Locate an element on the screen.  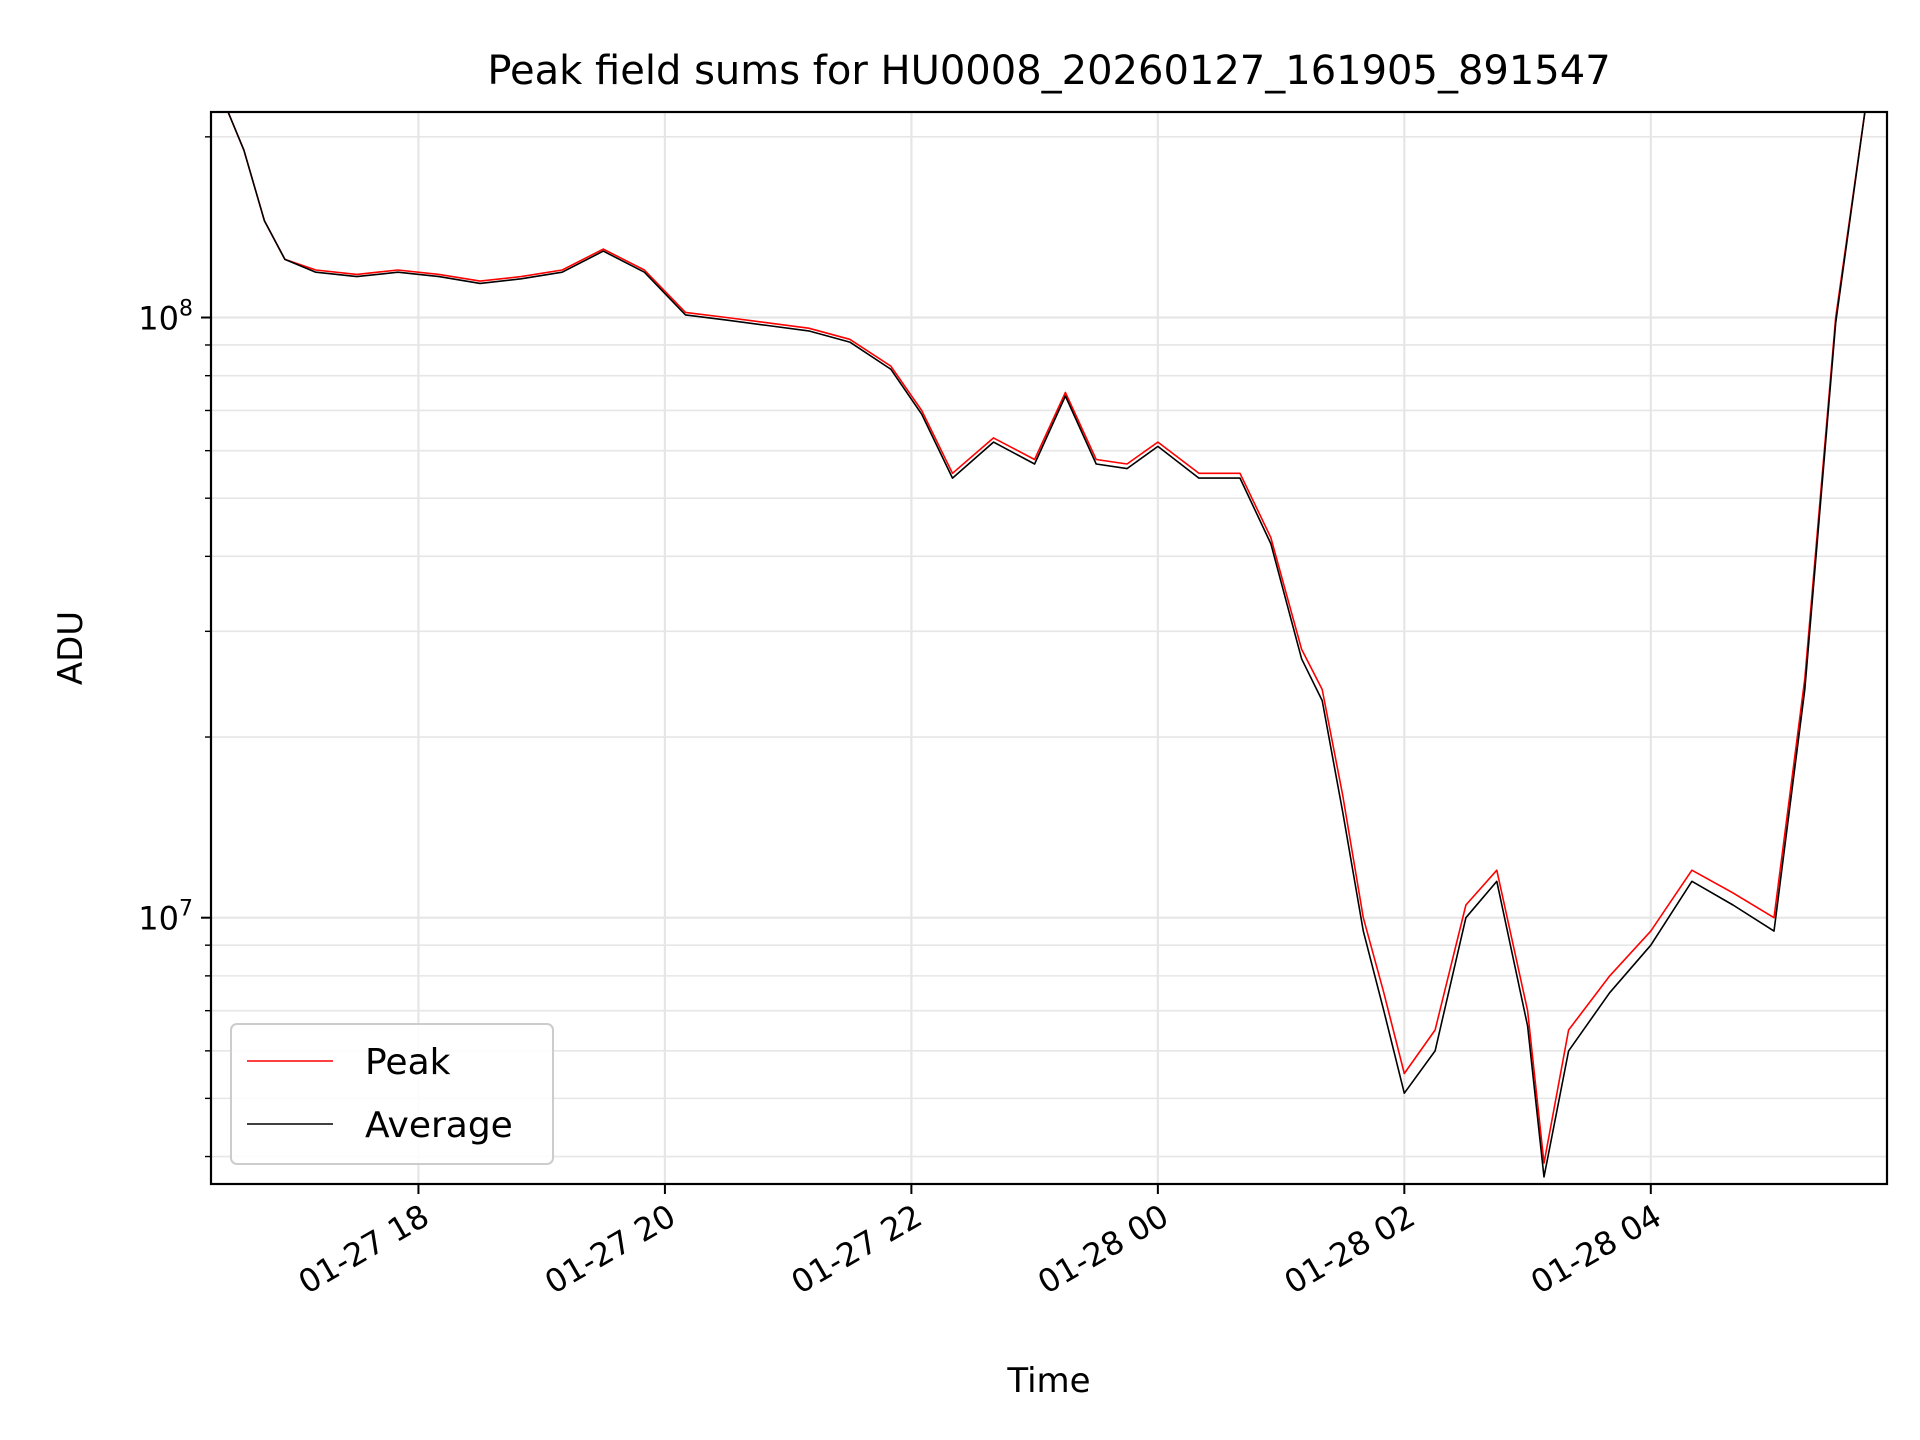
x-axis-label: Time is located at coordinates (1048, 1381).